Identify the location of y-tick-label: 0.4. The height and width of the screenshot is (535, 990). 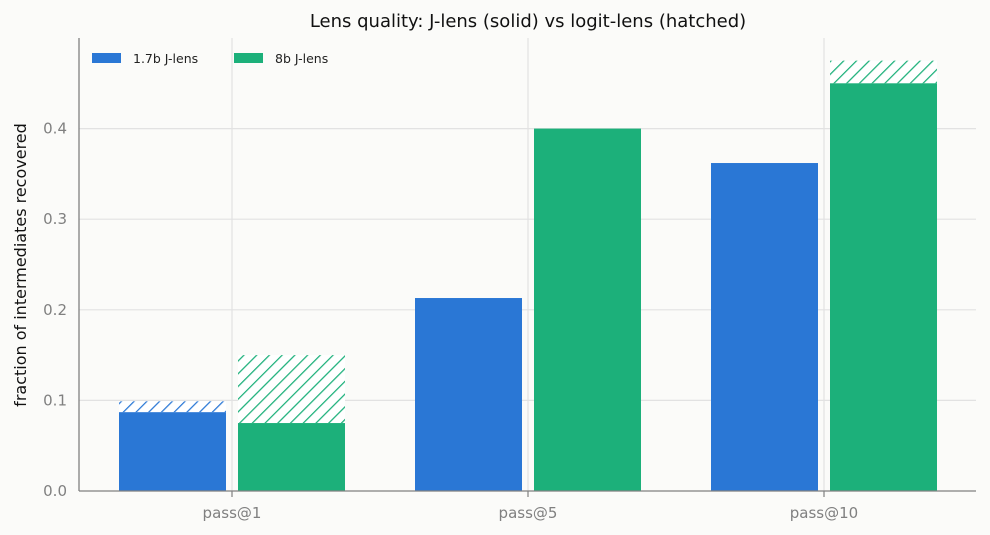
(55, 129).